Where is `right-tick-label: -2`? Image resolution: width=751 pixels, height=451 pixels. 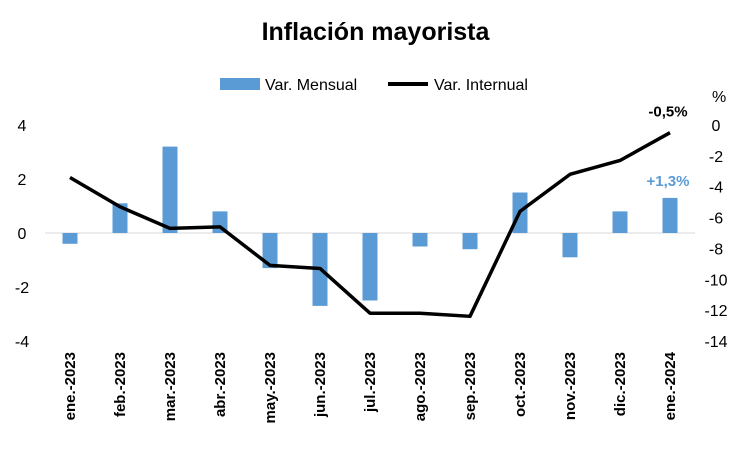
right-tick-label: -2 is located at coordinates (716, 157).